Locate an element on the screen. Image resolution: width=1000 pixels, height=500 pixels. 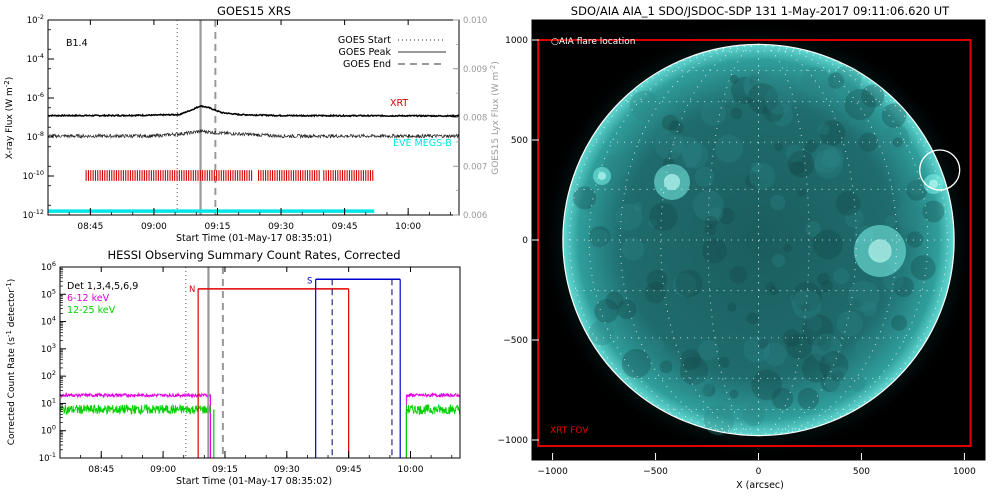
goes-x-tick-label: 08:45 is located at coordinates (90, 227).